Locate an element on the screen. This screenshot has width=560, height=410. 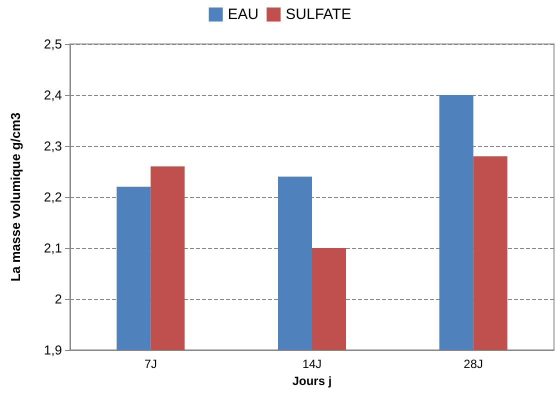
y-tick-label: 2,5 is located at coordinates (53, 44).